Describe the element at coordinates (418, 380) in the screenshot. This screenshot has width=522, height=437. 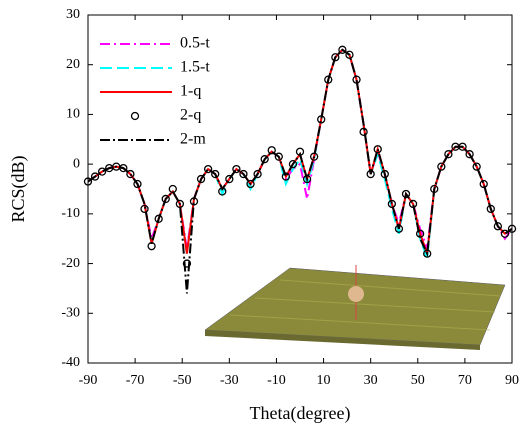
I see `x-tick-label: 50` at that location.